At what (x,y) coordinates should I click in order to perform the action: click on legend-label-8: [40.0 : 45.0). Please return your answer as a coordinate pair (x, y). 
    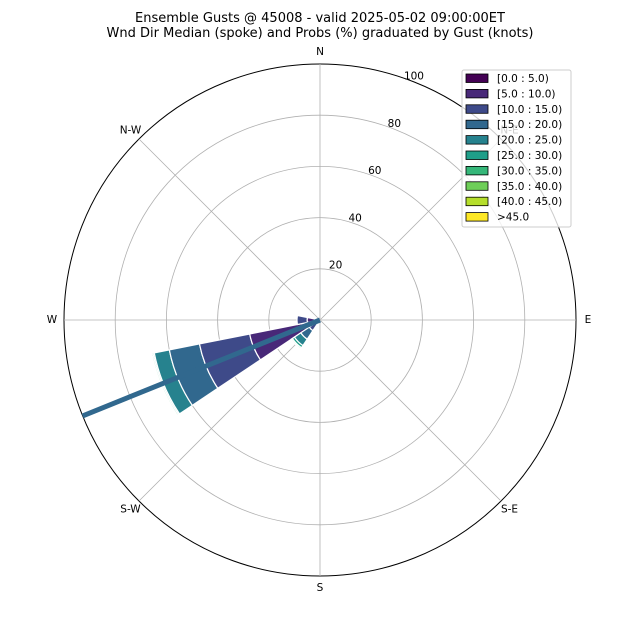
    Looking at the image, I should click on (529, 202).